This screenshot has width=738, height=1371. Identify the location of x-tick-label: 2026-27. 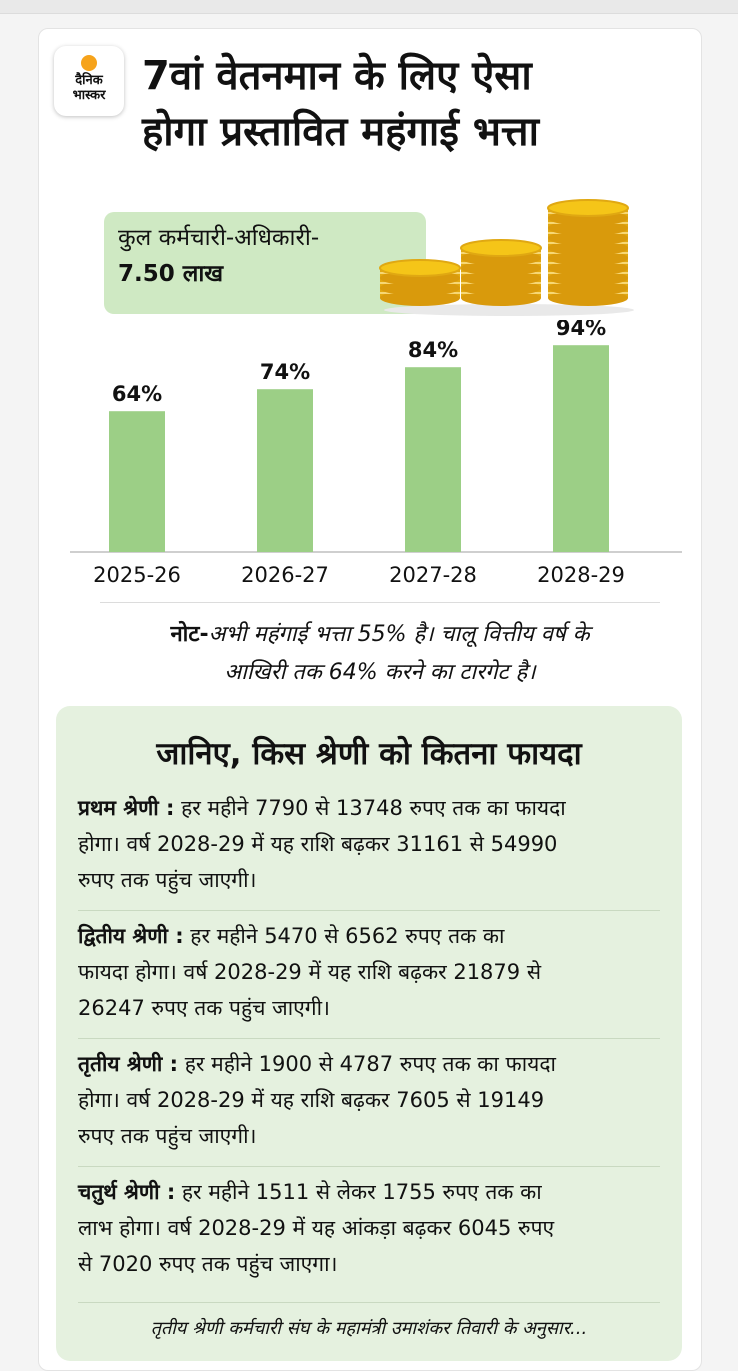
(285, 575).